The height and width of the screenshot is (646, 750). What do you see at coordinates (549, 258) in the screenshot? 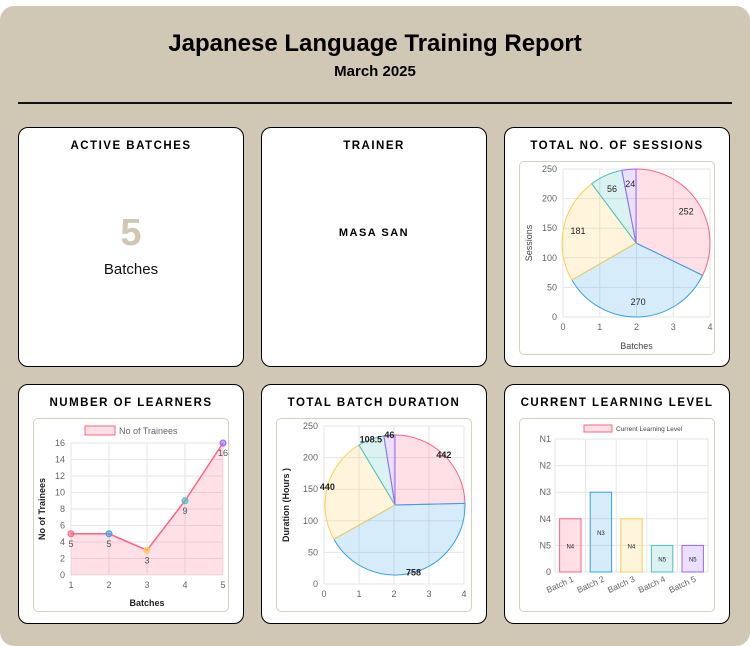
I see `sessions-y-tick-label: 100` at bounding box center [549, 258].